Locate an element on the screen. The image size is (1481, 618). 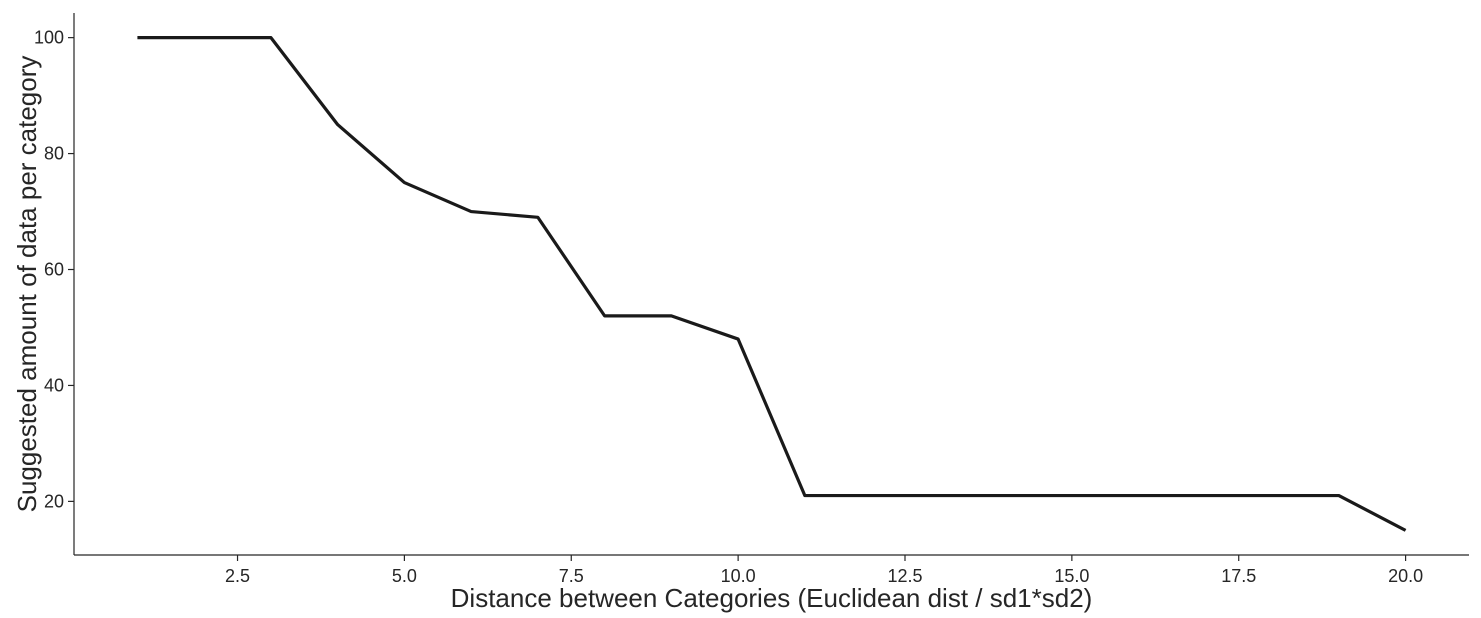
x-axis-ticks: 2.5 5.0 7.5 10.0 12.5 15.0 17.5 20.0 is located at coordinates (824, 570).